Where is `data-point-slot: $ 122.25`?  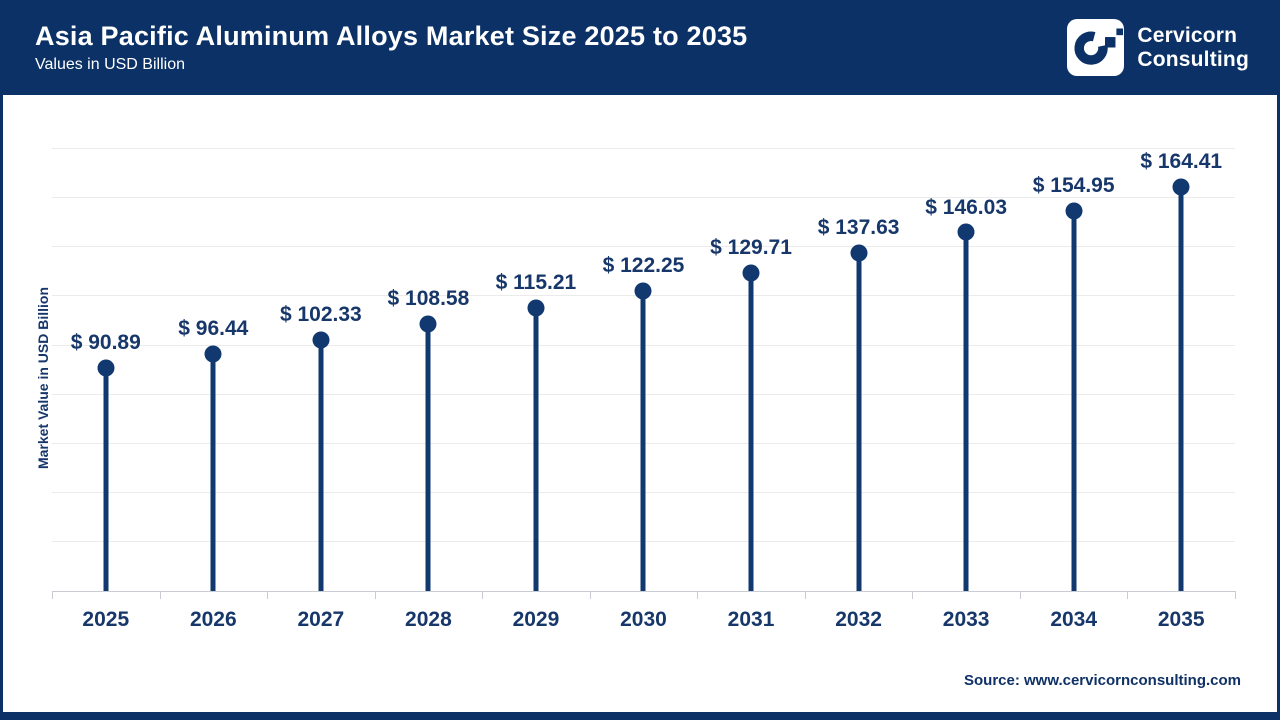 data-point-slot: $ 122.25 is located at coordinates (644, 345).